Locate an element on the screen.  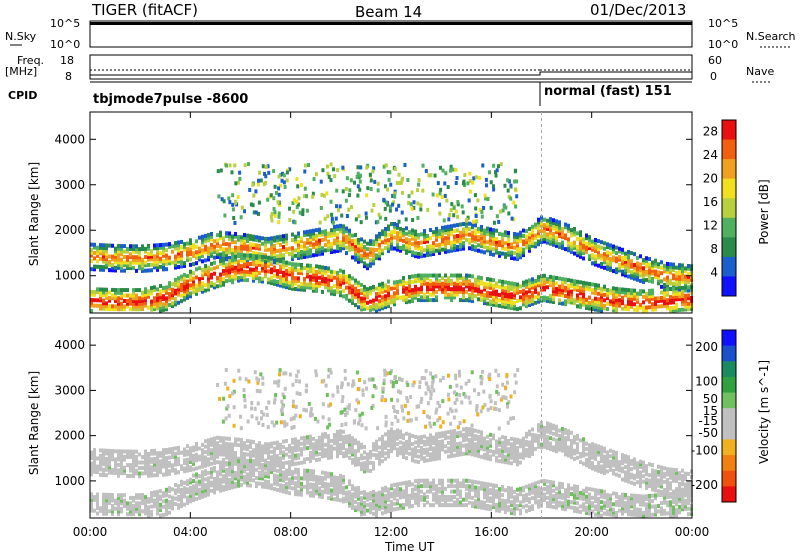
right-tick-top: 10^5 is located at coordinates (723, 23).